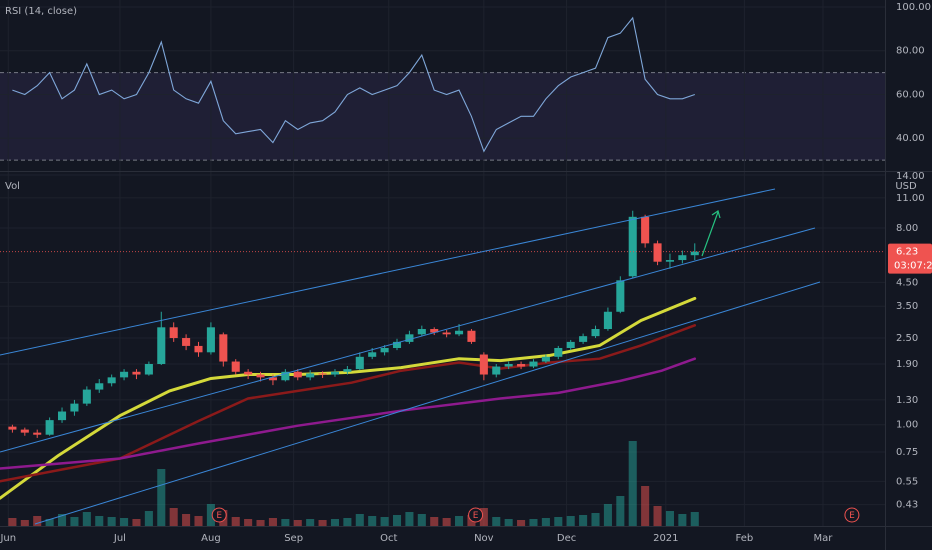  Describe the element at coordinates (913, 7) in the screenshot. I see `y-tick-label: 100.00` at that location.